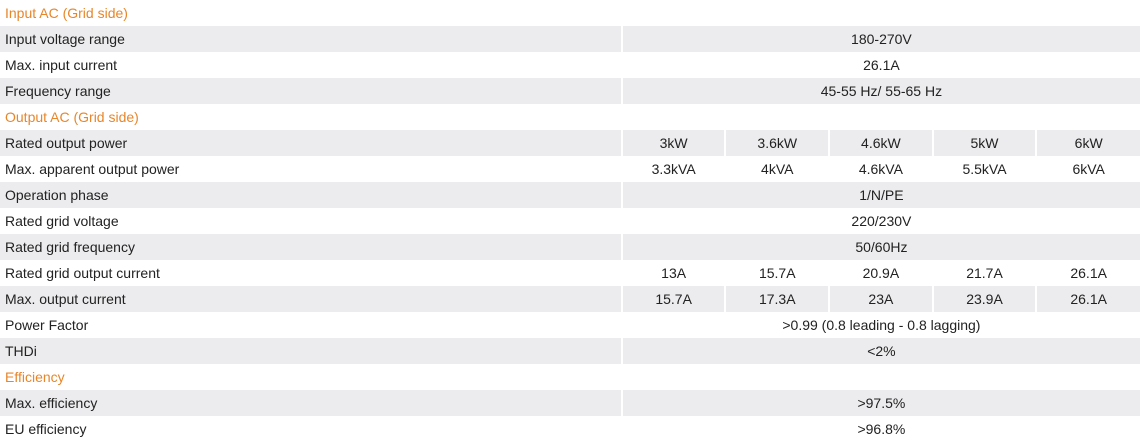 This screenshot has height=443, width=1140. What do you see at coordinates (673, 273) in the screenshot?
I see `row-value: 13A` at bounding box center [673, 273].